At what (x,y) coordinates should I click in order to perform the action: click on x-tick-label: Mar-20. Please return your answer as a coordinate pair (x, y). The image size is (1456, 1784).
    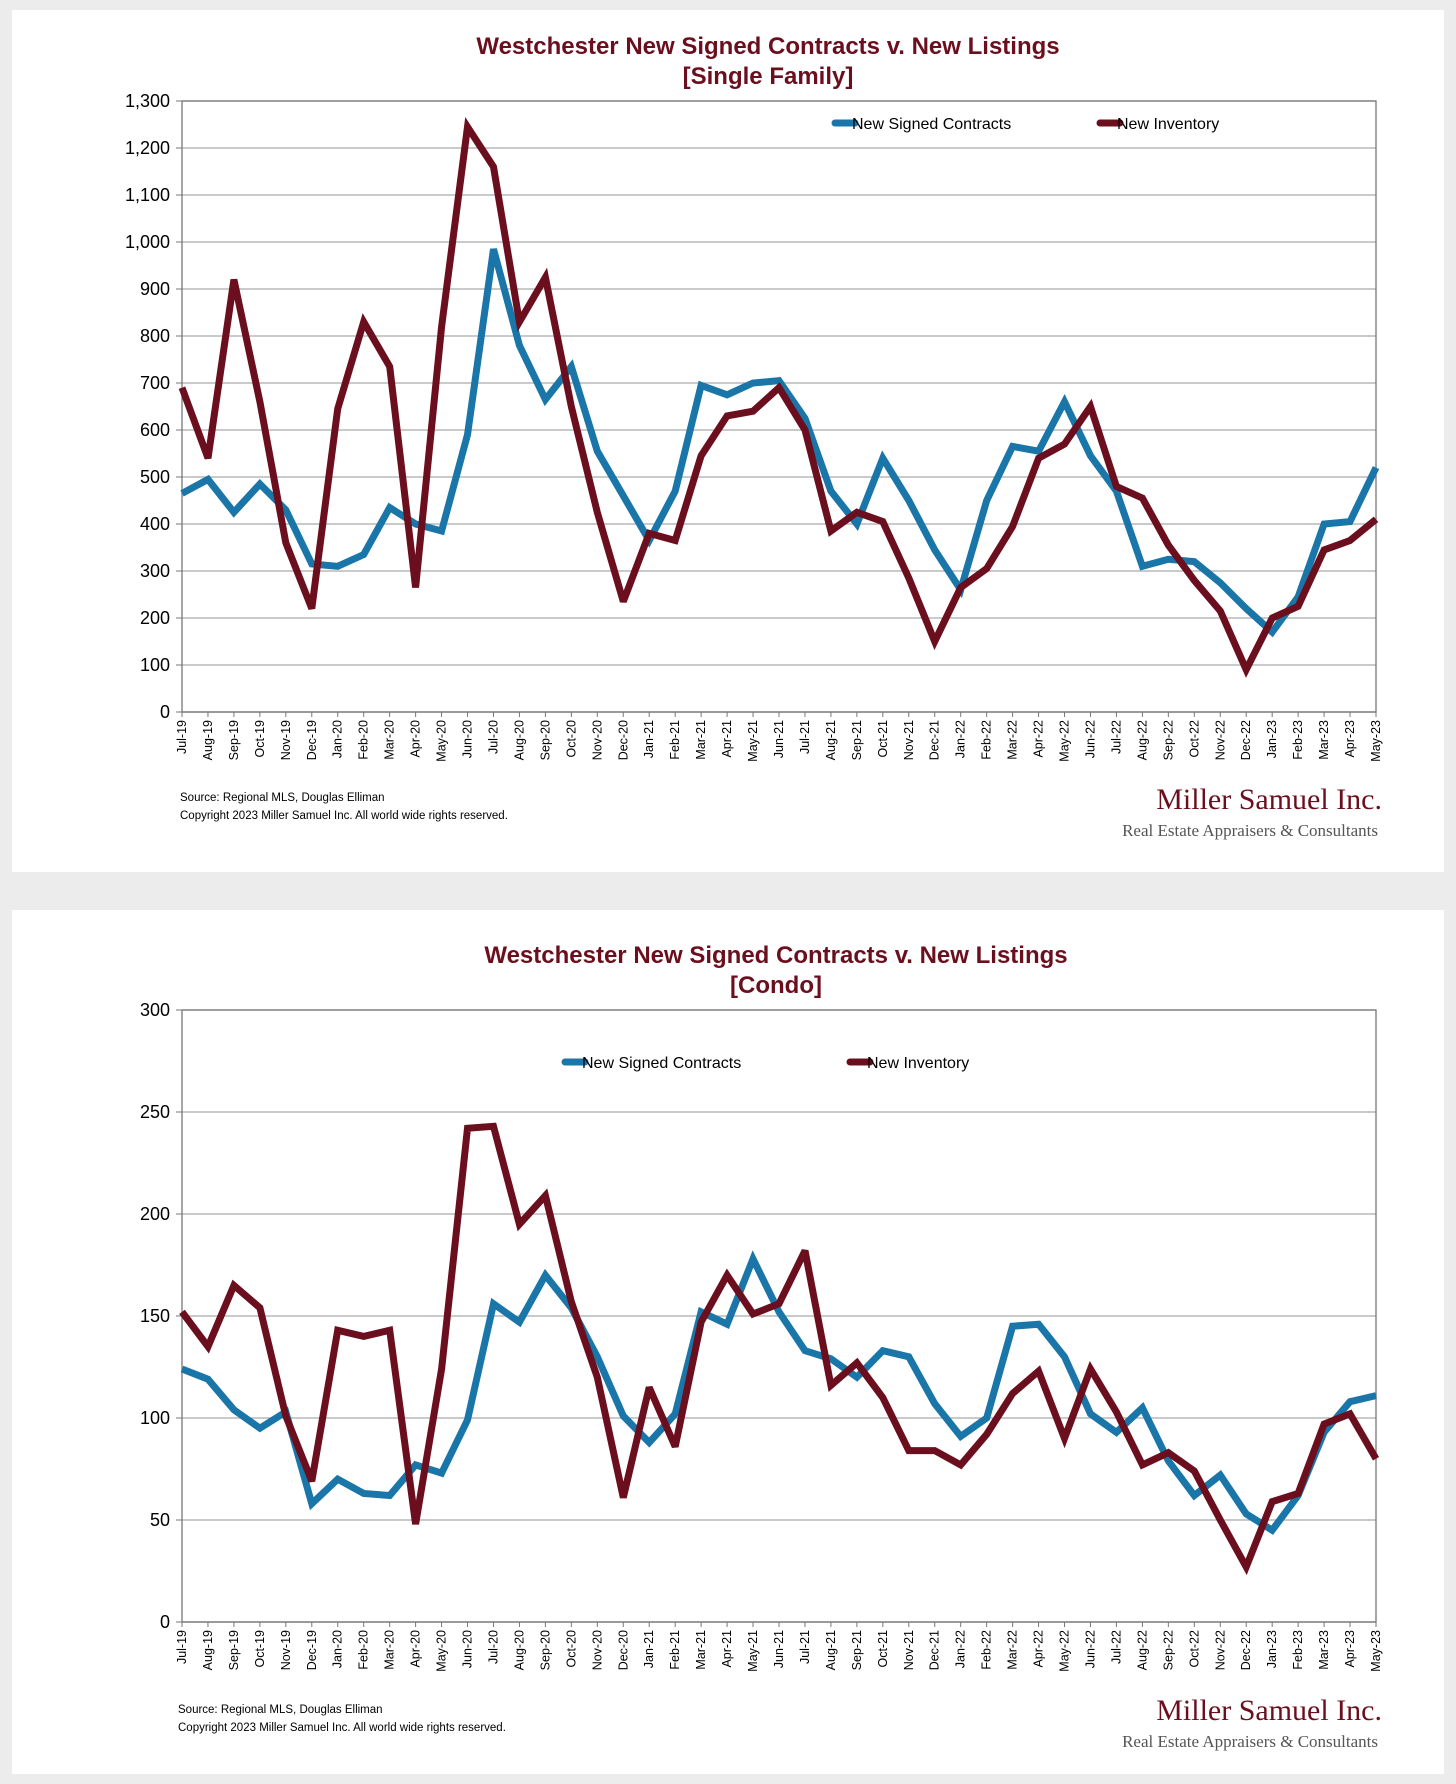
    Looking at the image, I should click on (390, 1650).